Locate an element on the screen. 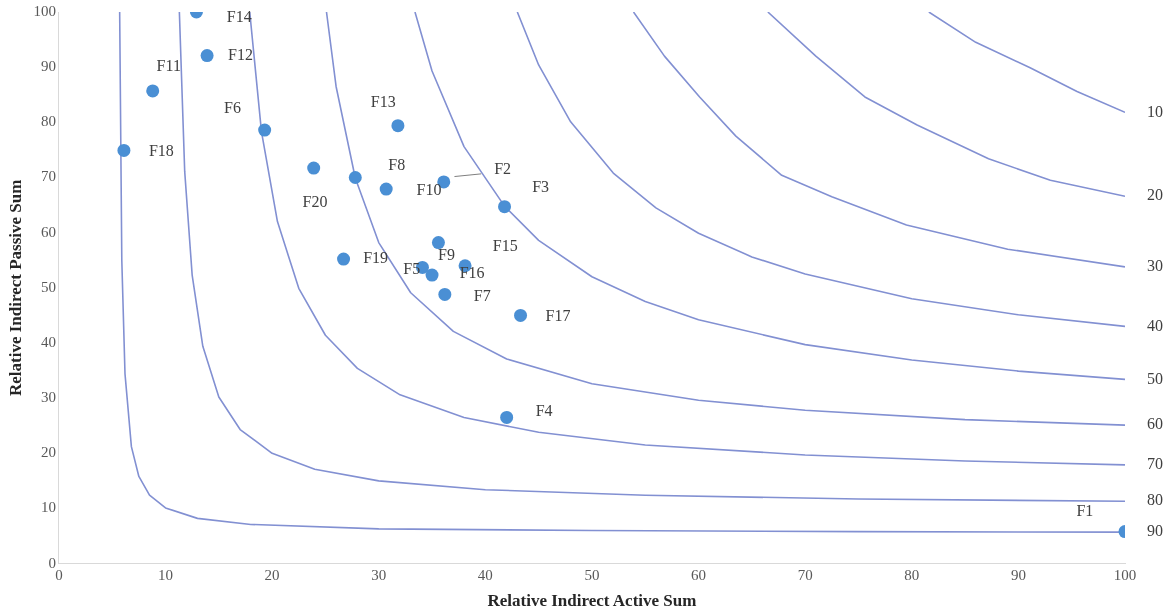 The height and width of the screenshot is (616, 1173). y-tick-label: 20 is located at coordinates (48, 452).